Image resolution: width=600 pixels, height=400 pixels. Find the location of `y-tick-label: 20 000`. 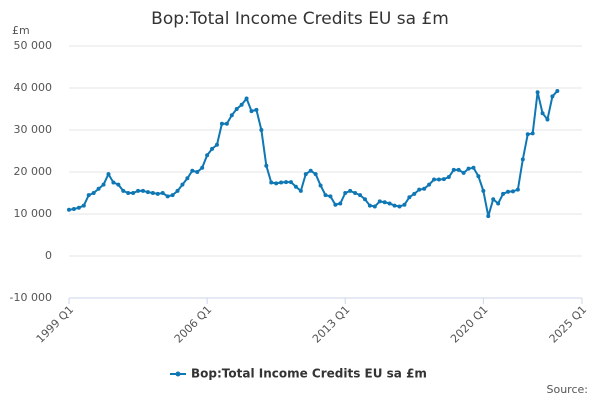

y-tick-label: 20 000 is located at coordinates (33, 171).